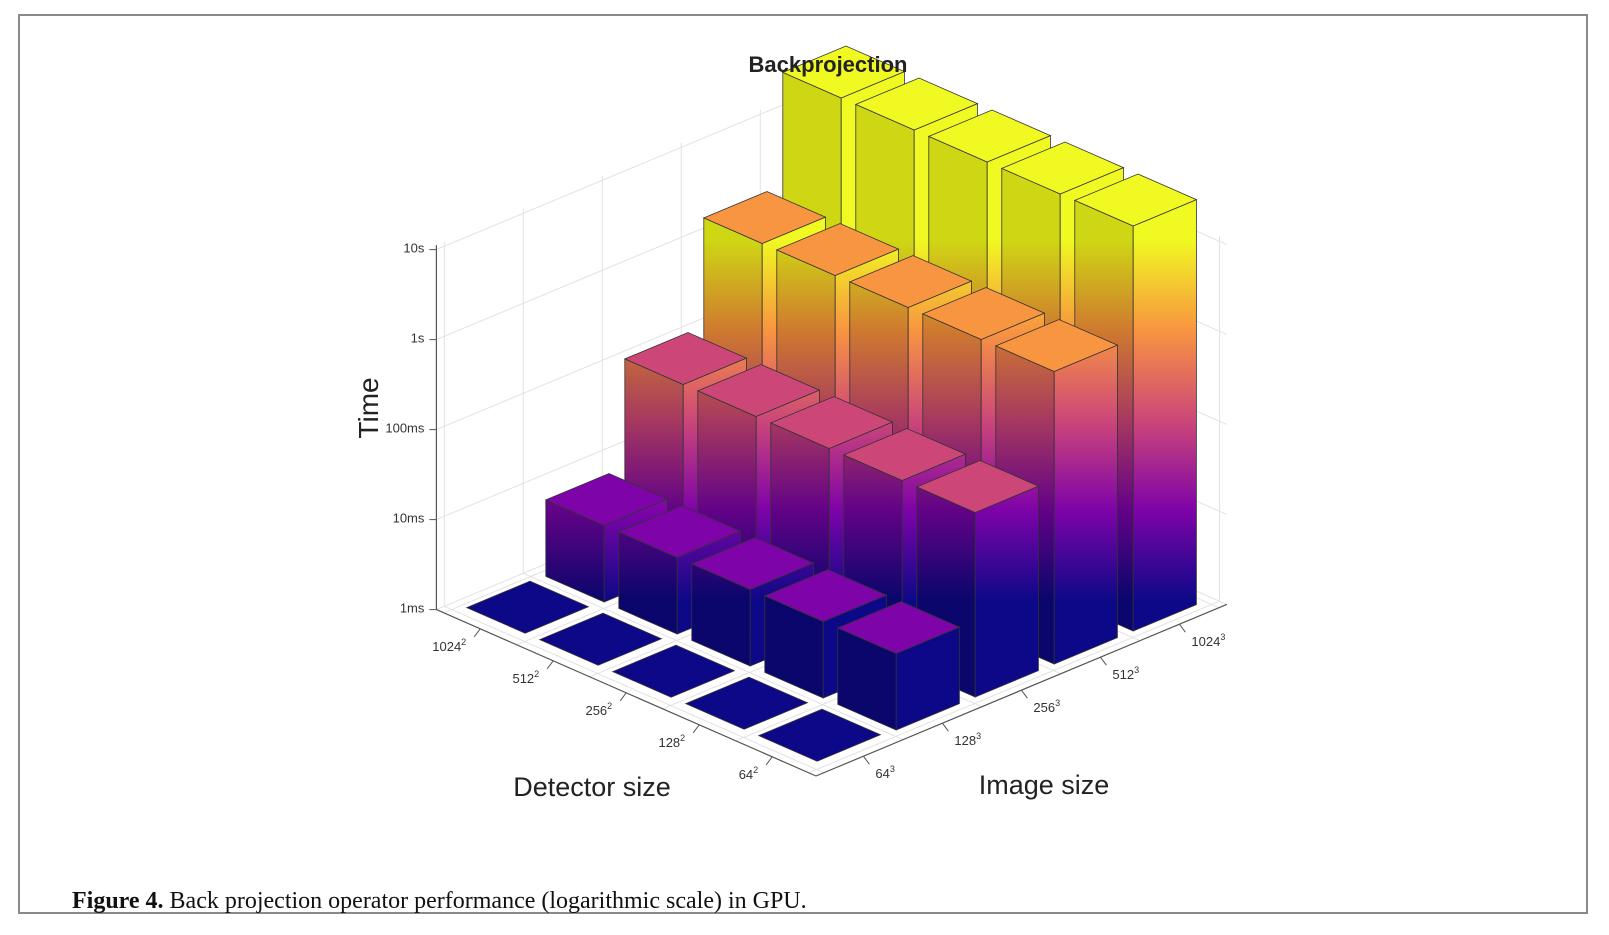 The width and height of the screenshot is (1609, 935). What do you see at coordinates (525, 677) in the screenshot?
I see `x-tick-label: 5122` at bounding box center [525, 677].